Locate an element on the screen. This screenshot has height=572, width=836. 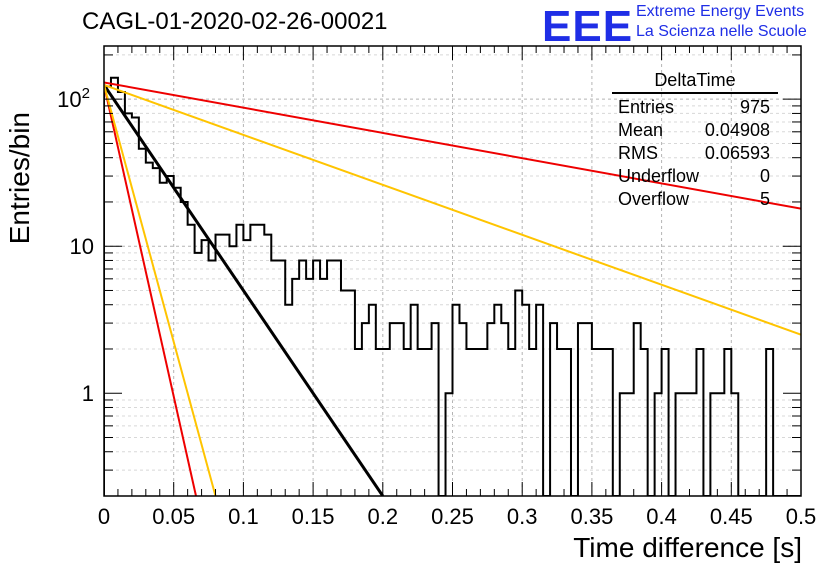
stat-value: 0 is located at coordinates (764, 176).